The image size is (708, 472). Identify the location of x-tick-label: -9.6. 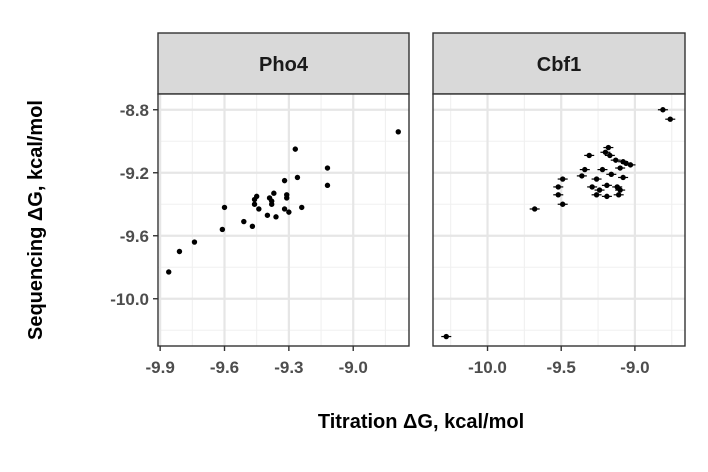
(224, 367).